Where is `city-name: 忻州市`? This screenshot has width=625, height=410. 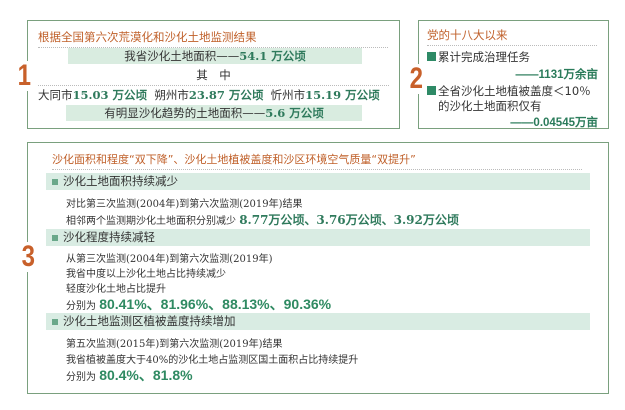
city-name: 忻州市 is located at coordinates (288, 95).